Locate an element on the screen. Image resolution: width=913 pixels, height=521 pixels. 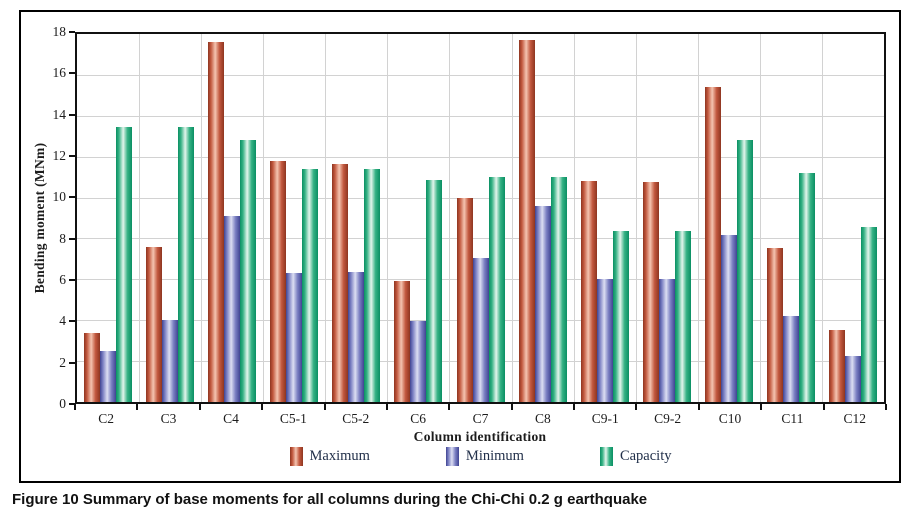
bar-maximum-c7 is located at coordinates (464, 299).